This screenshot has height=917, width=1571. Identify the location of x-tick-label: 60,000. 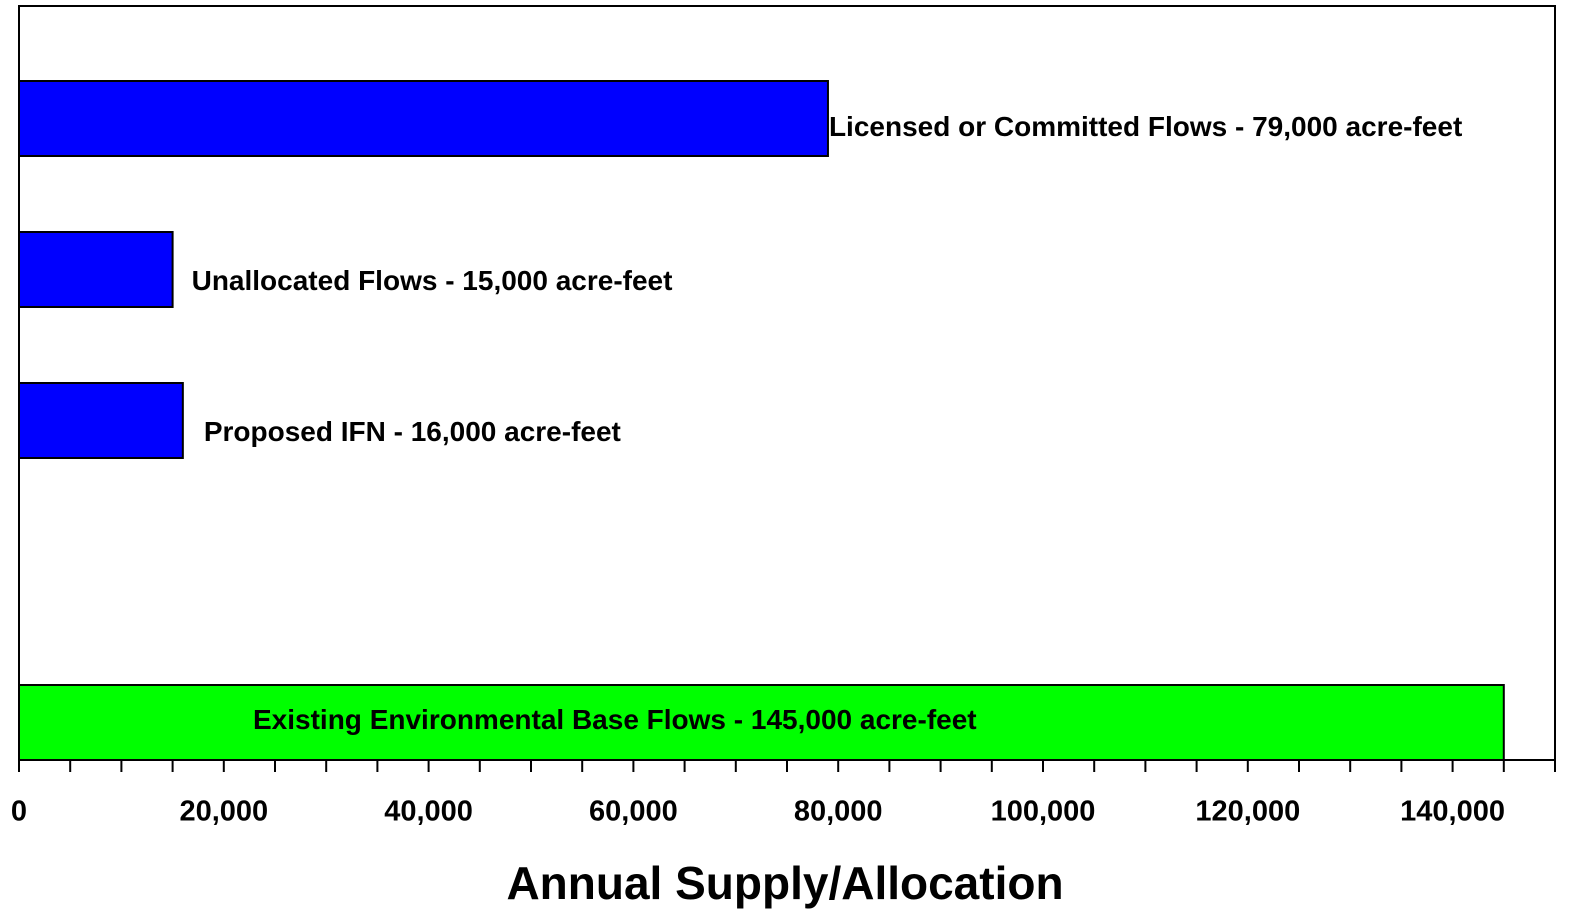
(633, 812).